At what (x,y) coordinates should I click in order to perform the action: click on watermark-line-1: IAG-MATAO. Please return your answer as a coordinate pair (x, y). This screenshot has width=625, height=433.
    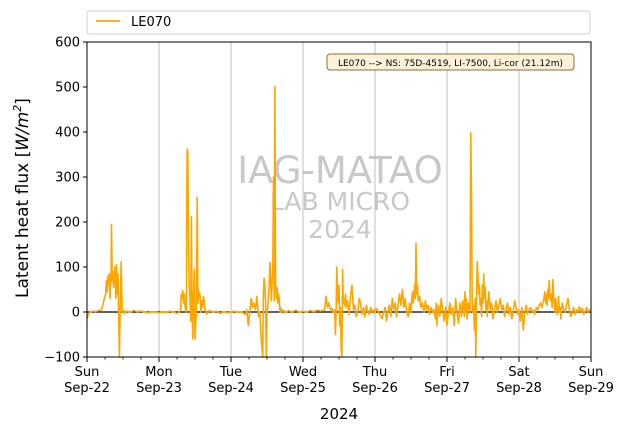
    Looking at the image, I should click on (339, 170).